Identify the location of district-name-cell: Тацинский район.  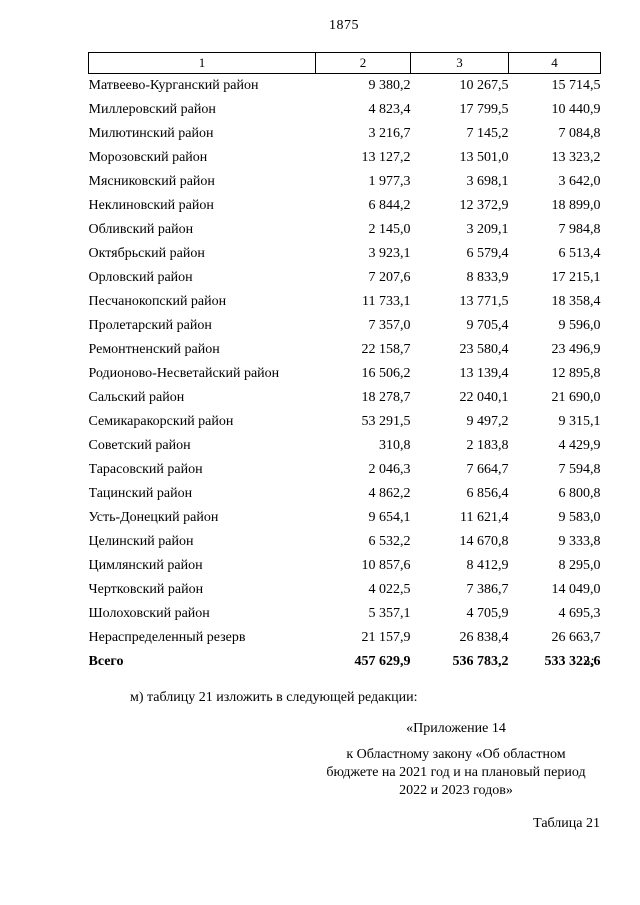
(140, 493).